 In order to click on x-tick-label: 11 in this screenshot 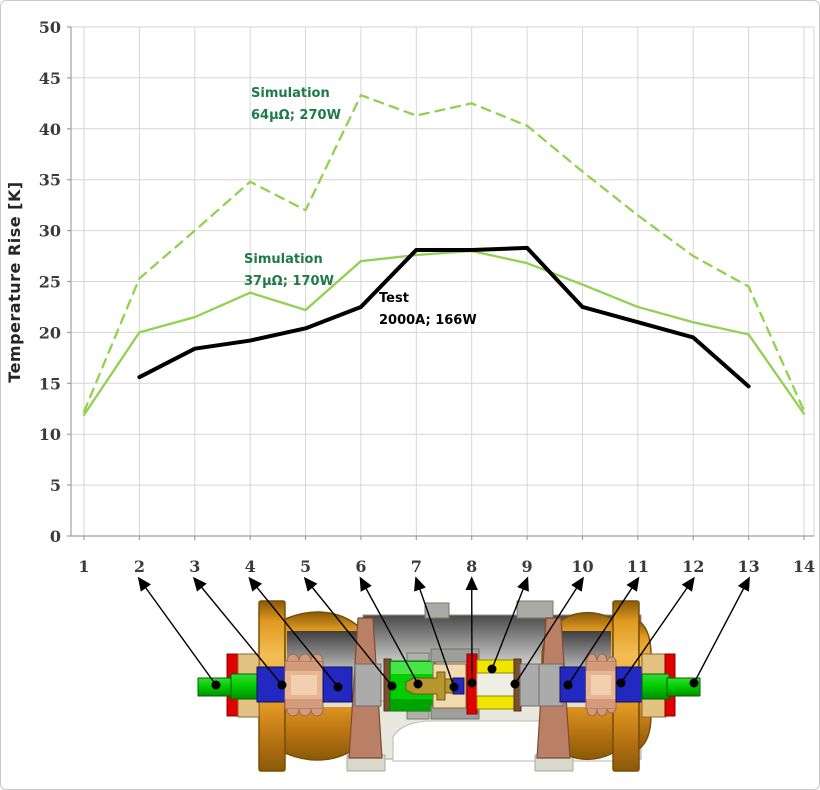, I will do `click(638, 566)`.